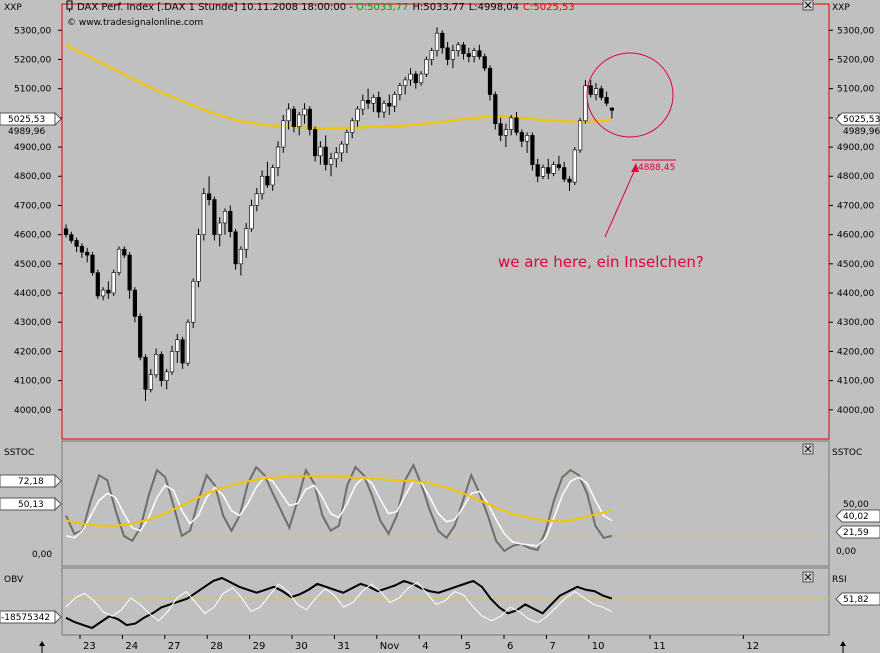 This screenshot has height=653, width=880. What do you see at coordinates (445, 601) in the screenshot?
I see `rsi-panel` at bounding box center [445, 601].